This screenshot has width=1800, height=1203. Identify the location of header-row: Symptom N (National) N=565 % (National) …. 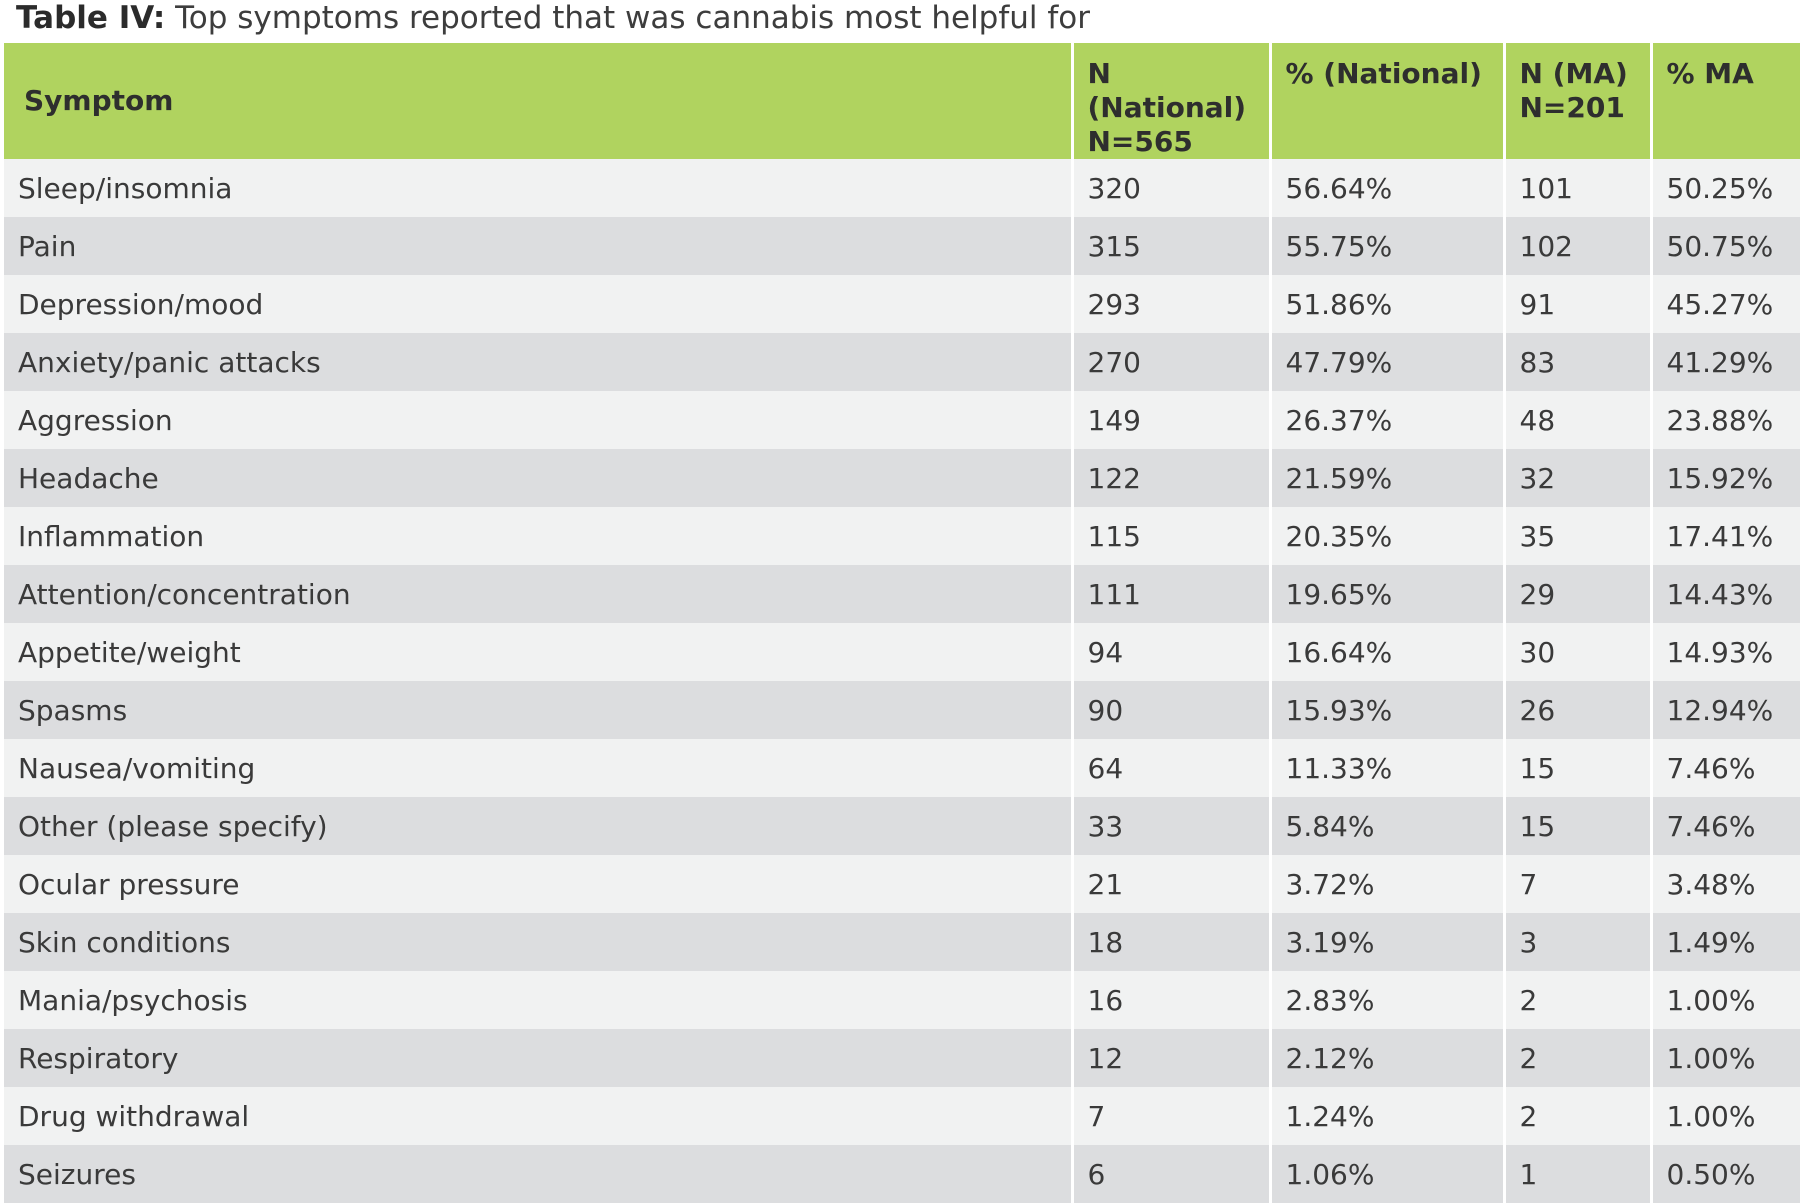
(902, 101).